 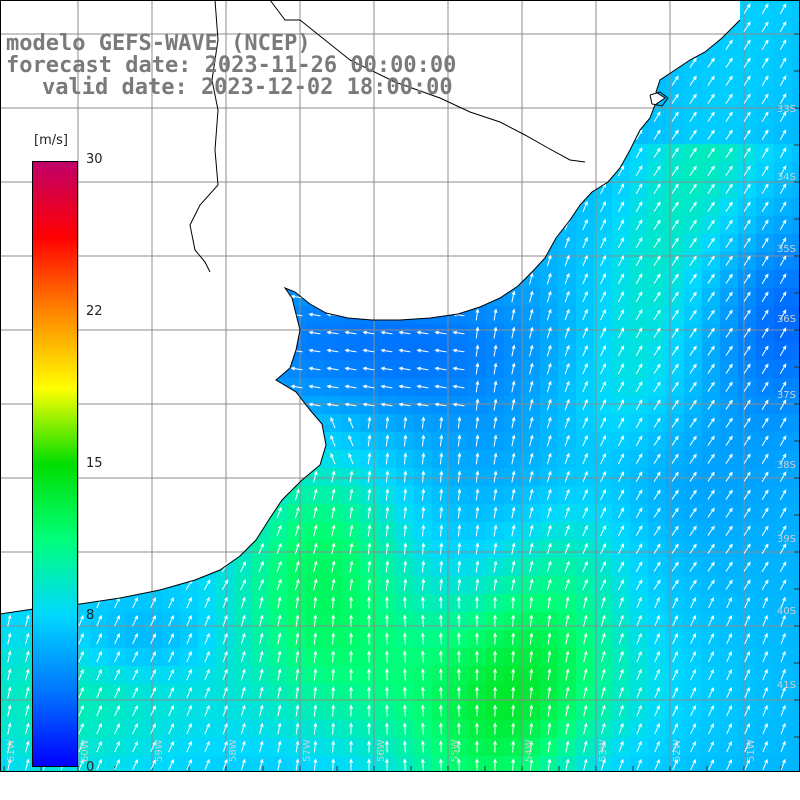 I want to click on longitude-label: 57W, so click(x=307, y=750).